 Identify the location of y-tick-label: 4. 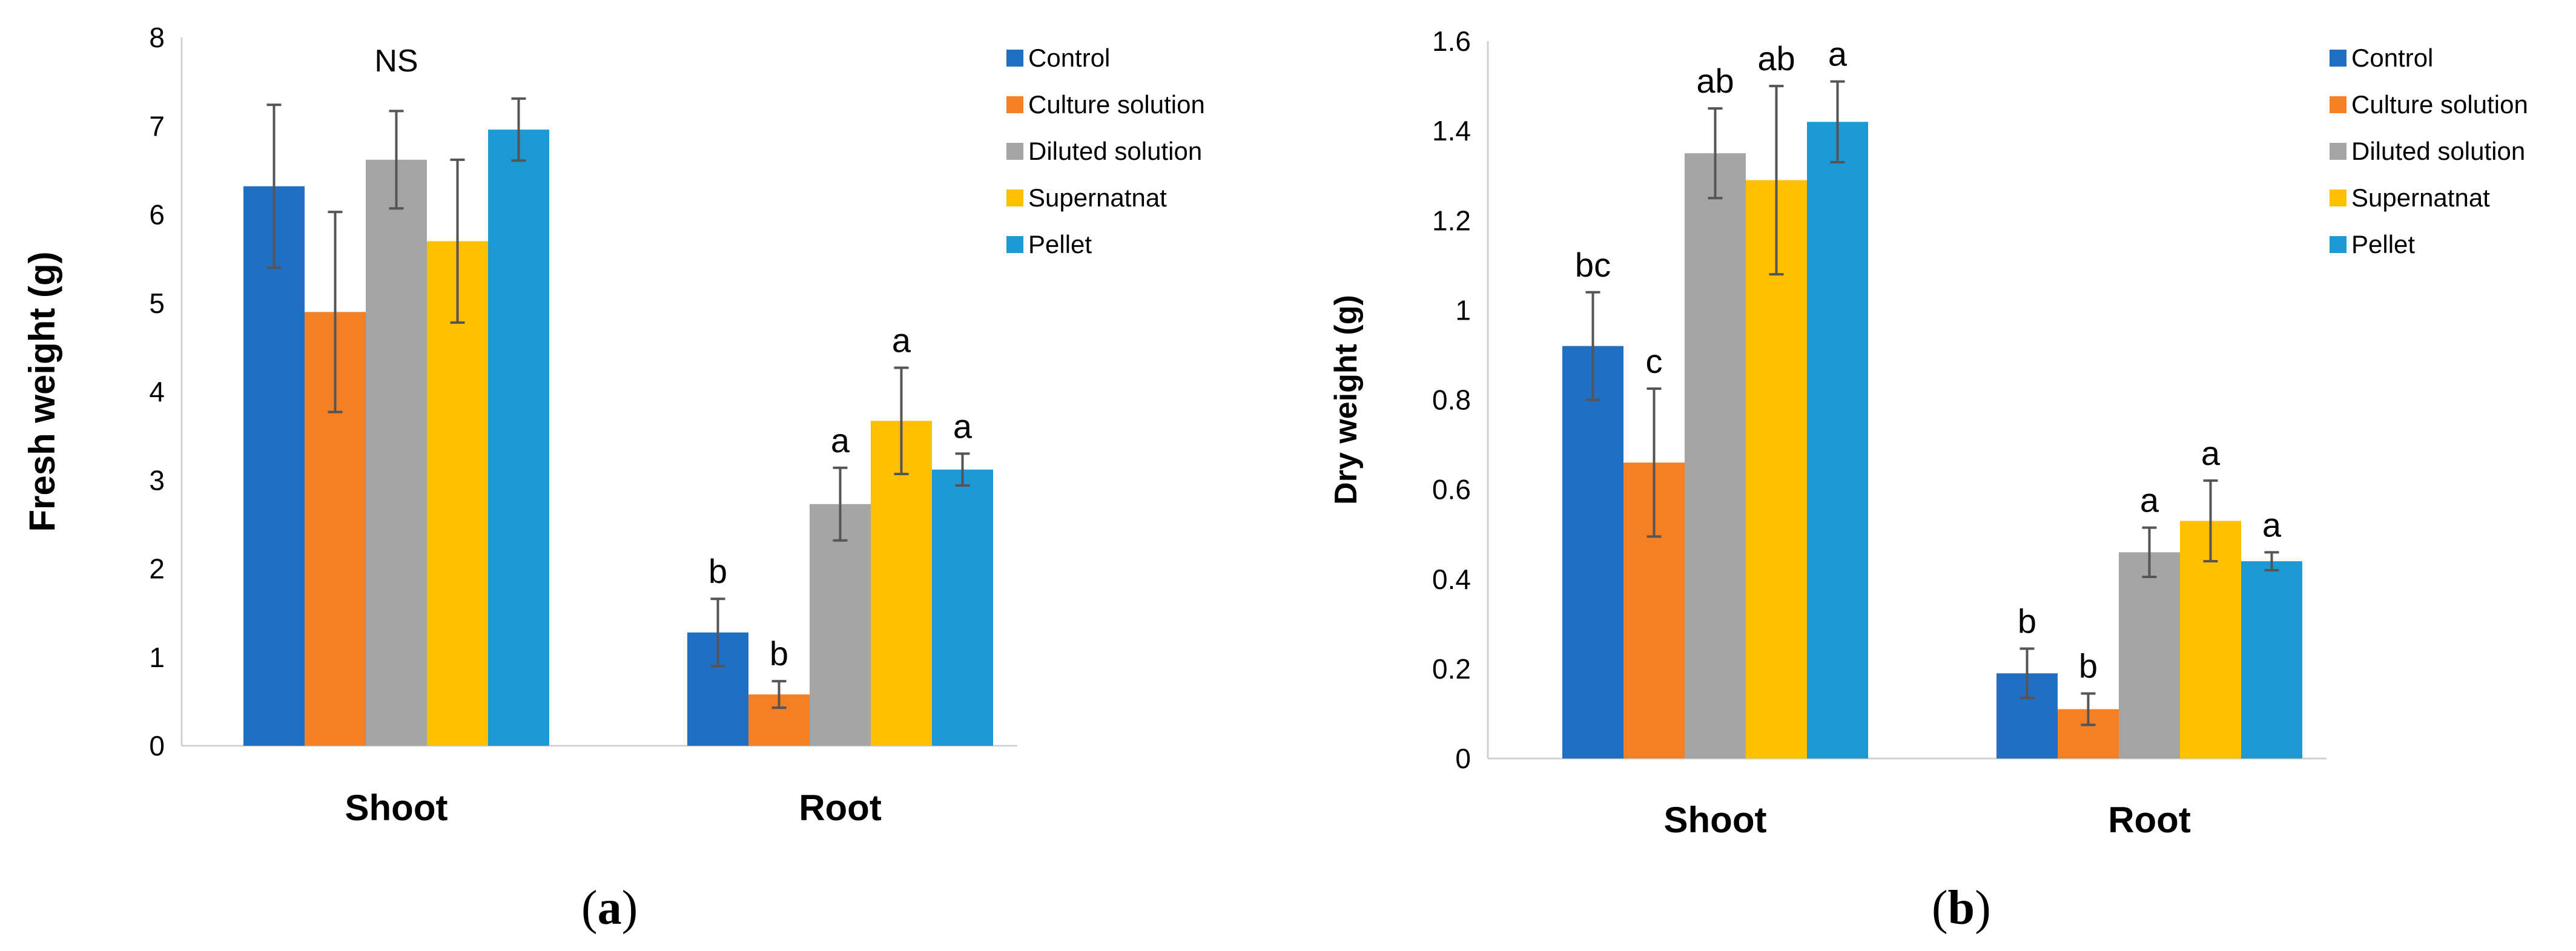
(157, 391).